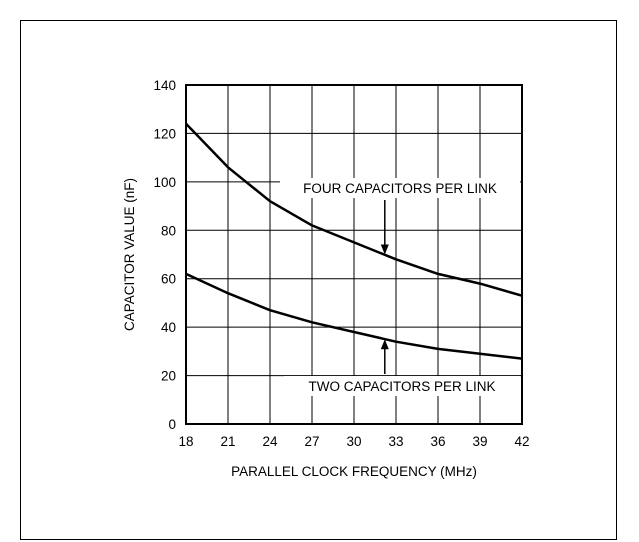  I want to click on y-tick-label: 80, so click(168, 230).